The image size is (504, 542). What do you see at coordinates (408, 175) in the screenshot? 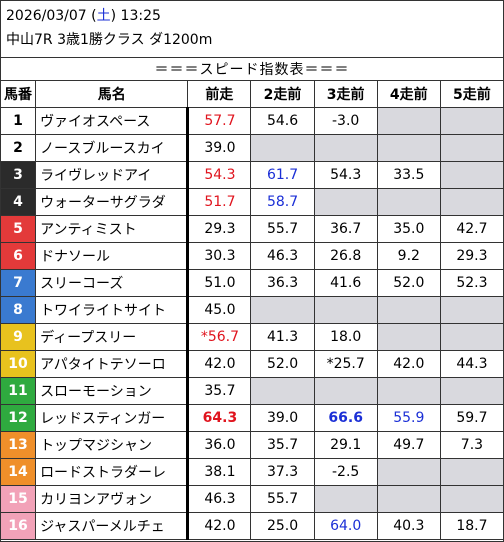
I see `speed-index-cell: 33.5` at bounding box center [408, 175].